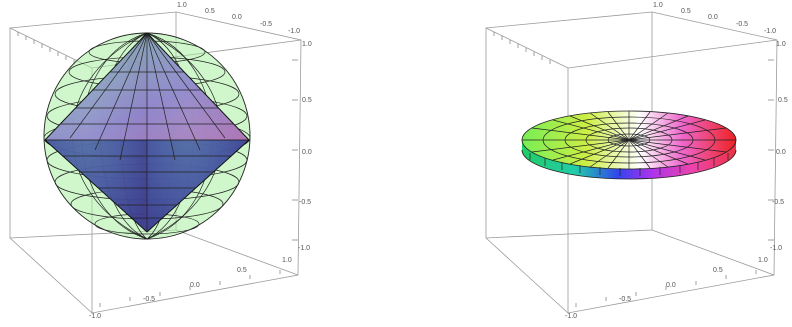  I want to click on right-top-label-4: -1.0, so click(770, 31).